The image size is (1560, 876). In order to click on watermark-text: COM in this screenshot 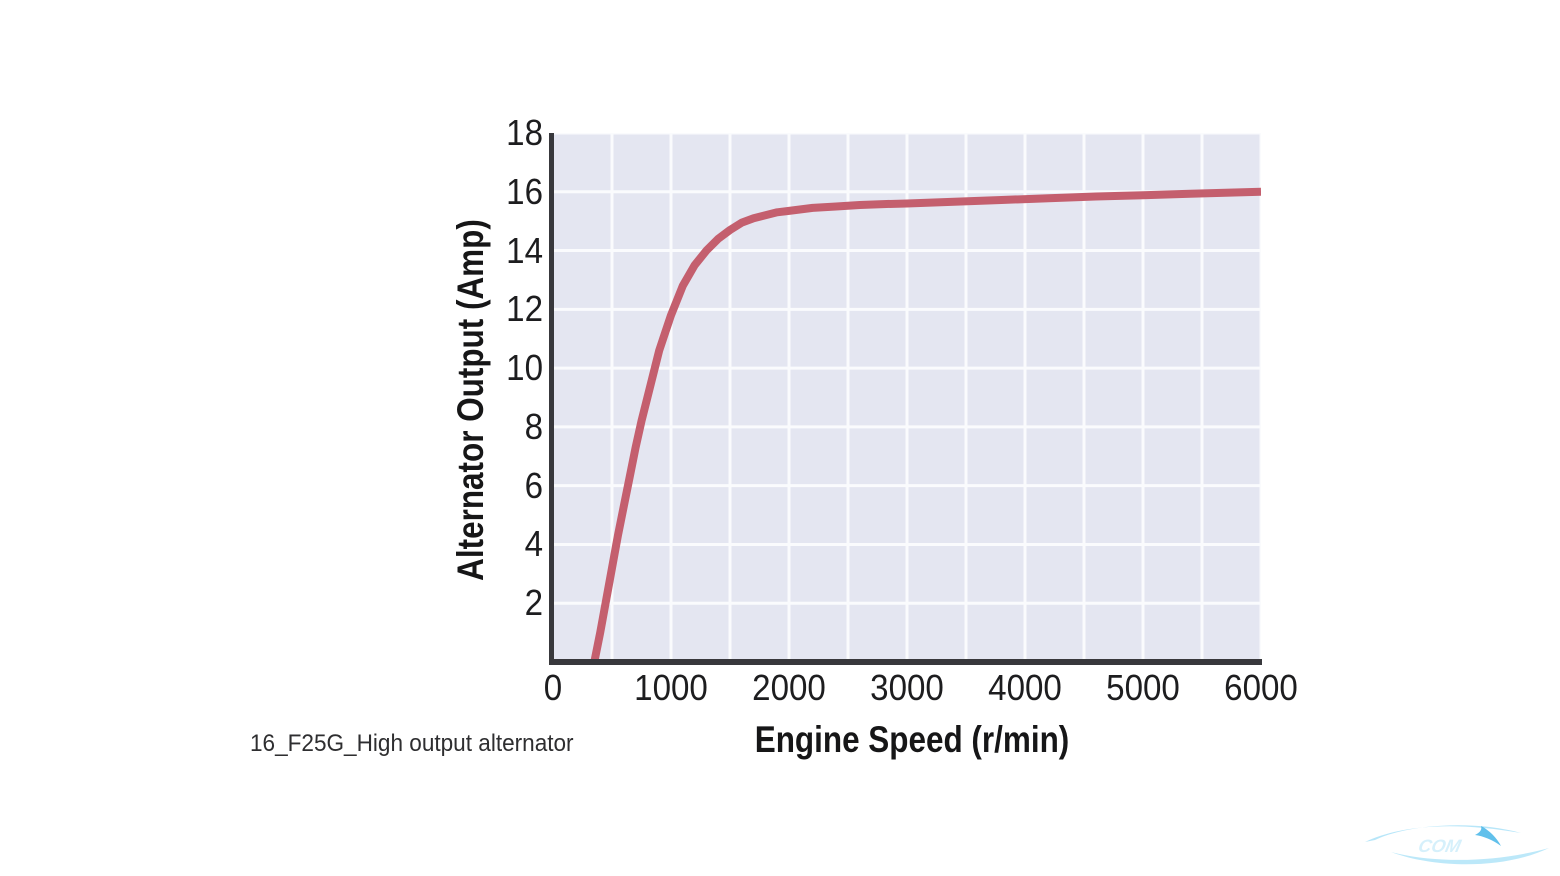, I will do `click(1440, 846)`.